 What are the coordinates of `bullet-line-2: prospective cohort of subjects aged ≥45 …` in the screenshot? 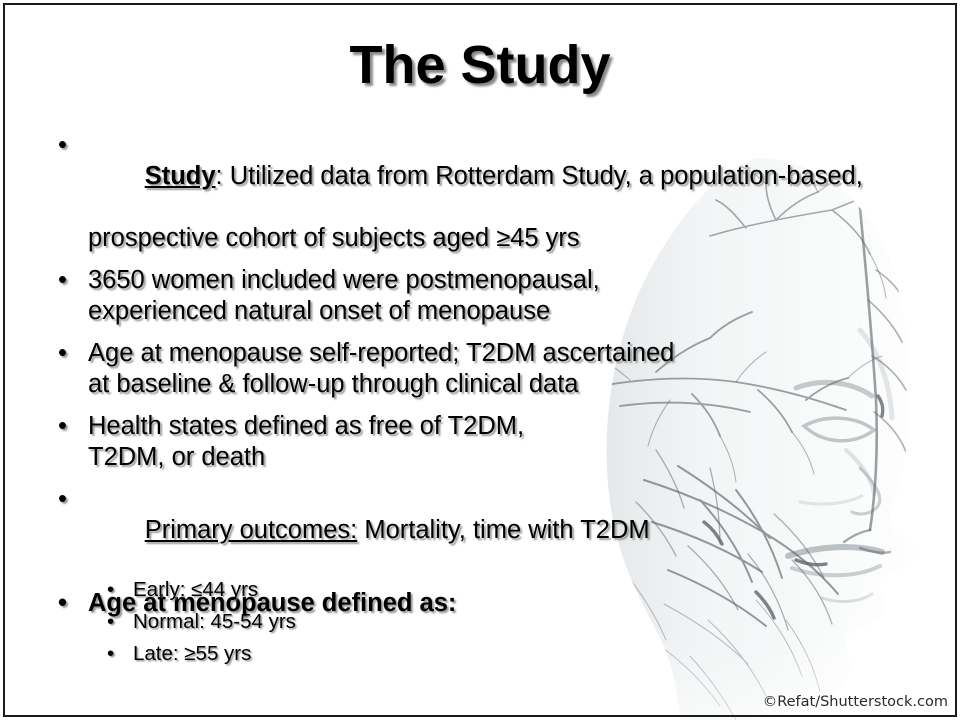 It's located at (334, 238).